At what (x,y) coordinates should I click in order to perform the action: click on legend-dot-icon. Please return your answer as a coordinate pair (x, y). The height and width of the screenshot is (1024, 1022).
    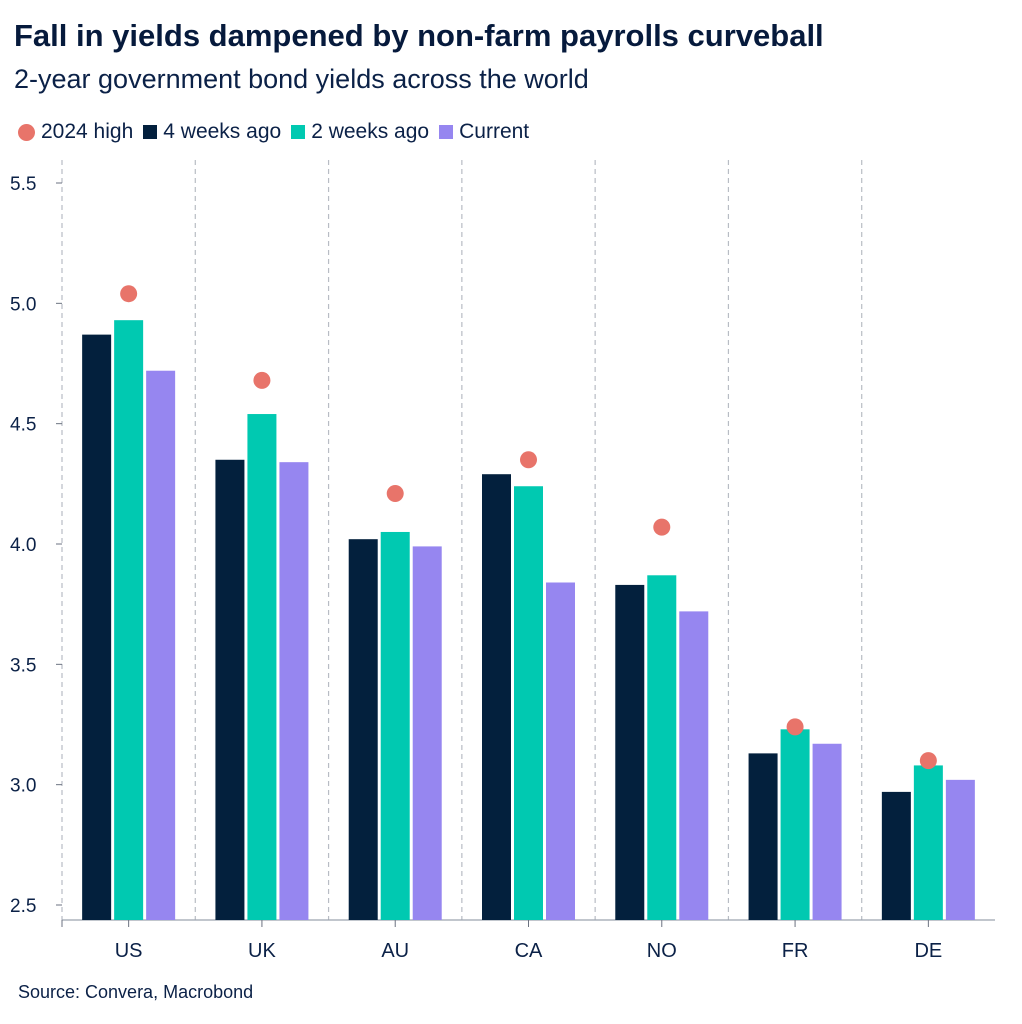
    Looking at the image, I should click on (26, 132).